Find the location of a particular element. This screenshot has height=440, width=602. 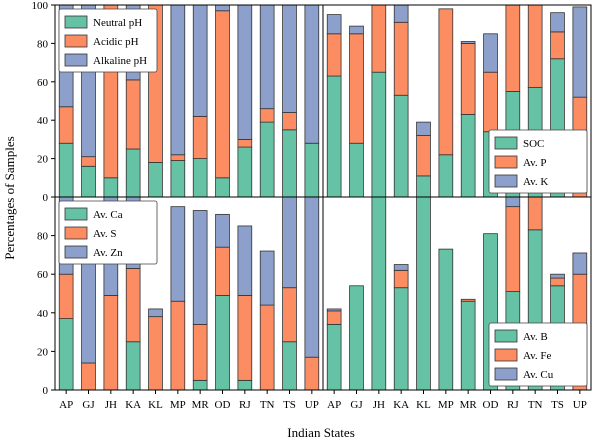

x-tick-label: KL is located at coordinates (423, 405).